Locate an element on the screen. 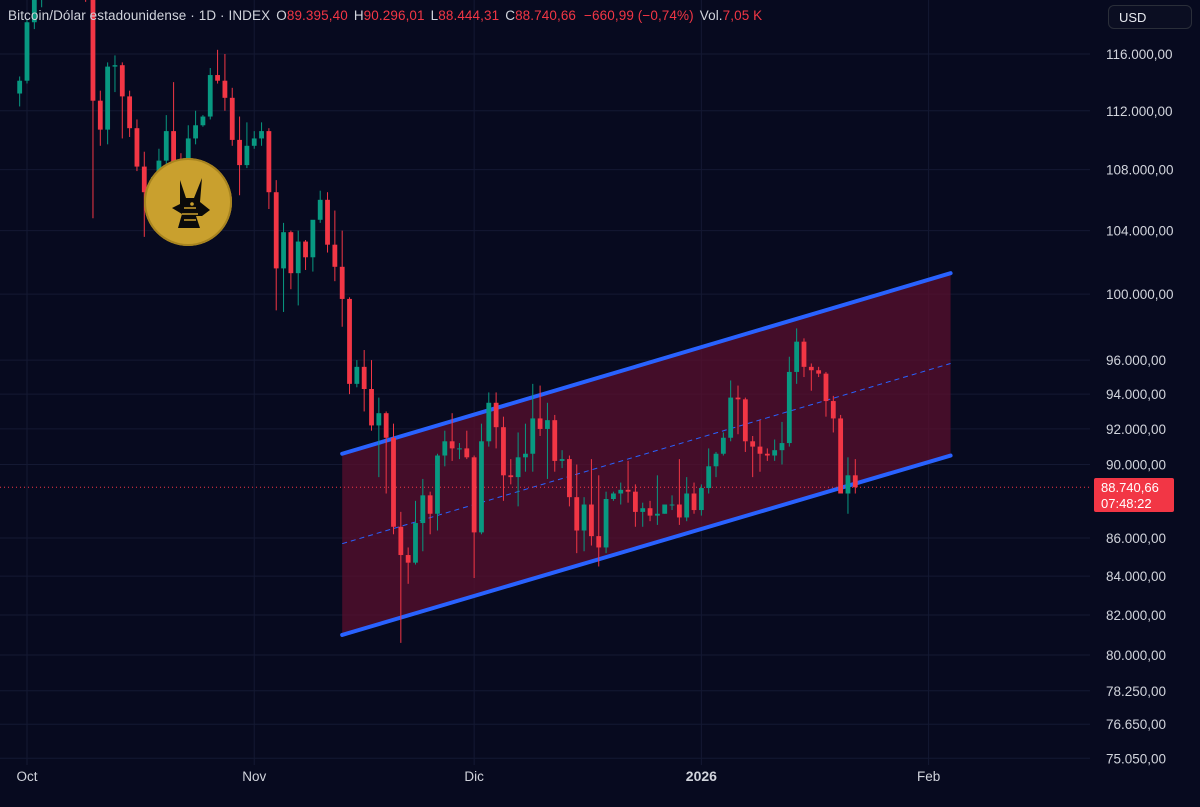 The image size is (1200, 807). close-value: 88.740,66 is located at coordinates (546, 15).